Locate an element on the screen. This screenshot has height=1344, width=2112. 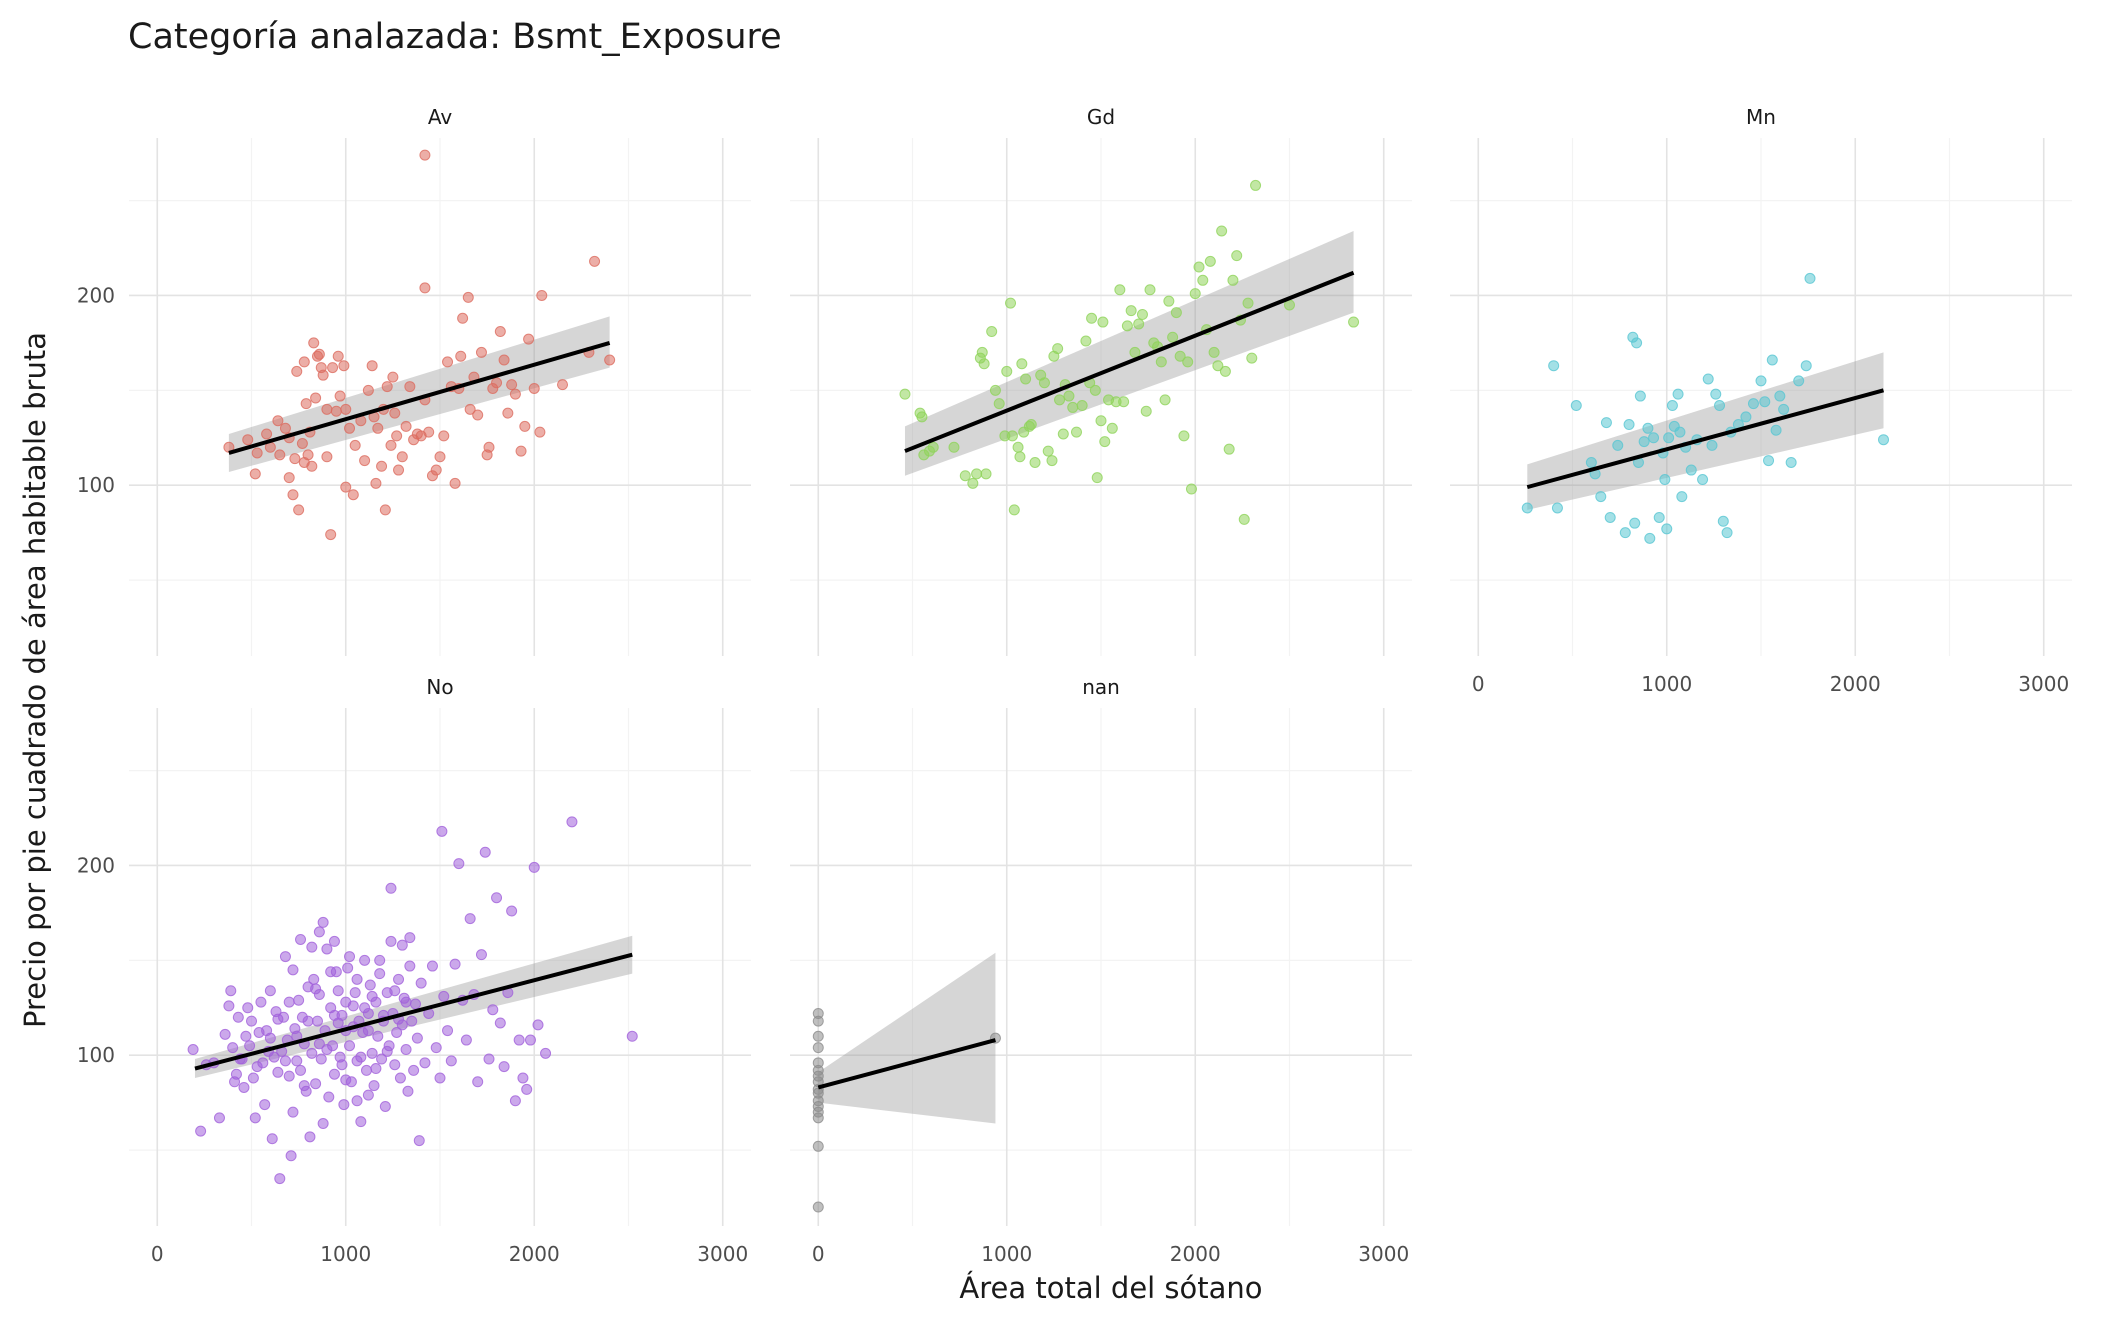
confidence-band is located at coordinates (1705, 431).